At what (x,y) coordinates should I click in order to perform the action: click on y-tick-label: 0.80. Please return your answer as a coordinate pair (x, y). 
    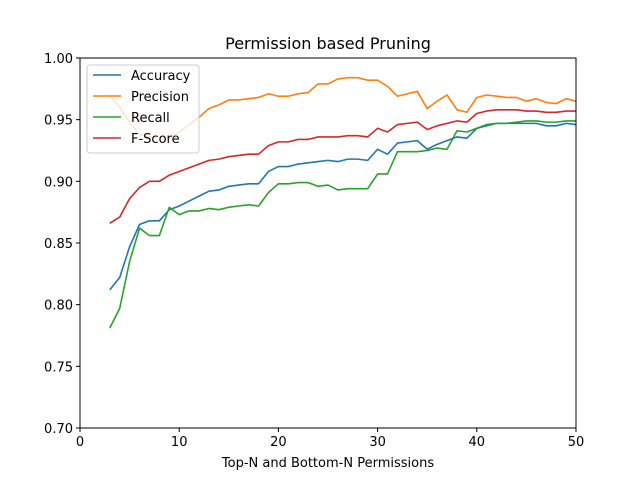
    Looking at the image, I should click on (58, 306).